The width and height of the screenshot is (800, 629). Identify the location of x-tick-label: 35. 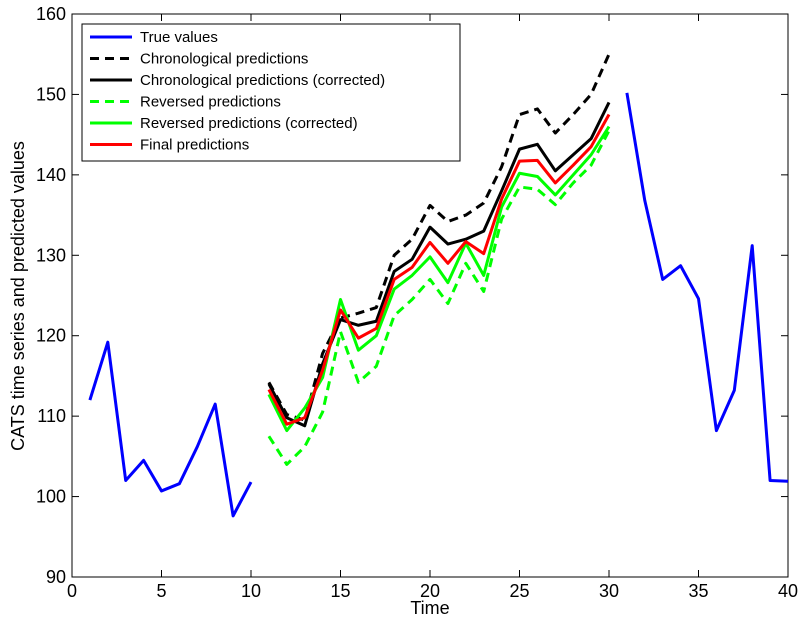
(698, 591).